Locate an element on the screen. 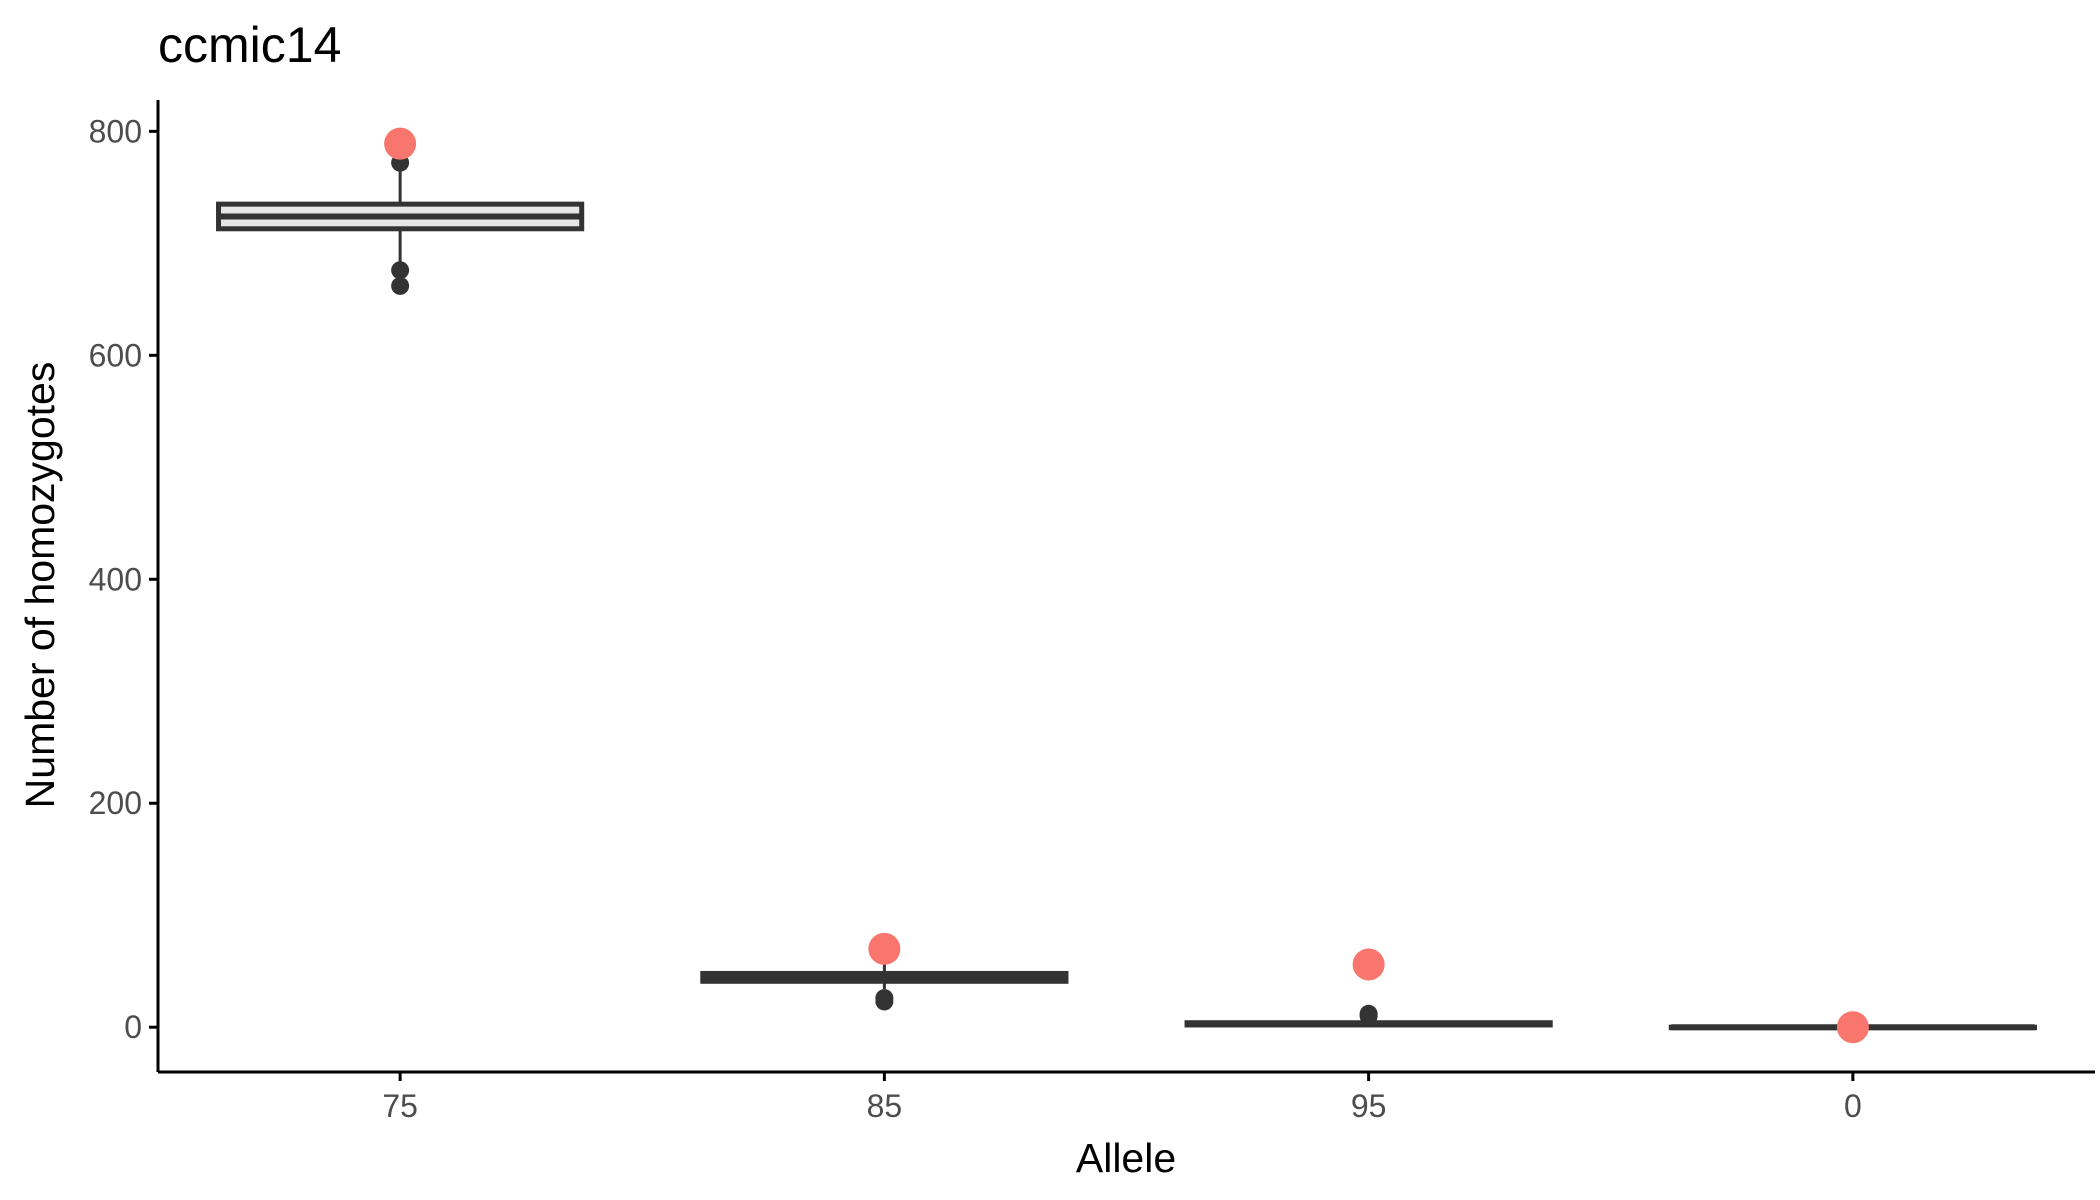 Image resolution: width=2100 pixels, height=1200 pixels. y-tick-label: 400 is located at coordinates (115, 579).